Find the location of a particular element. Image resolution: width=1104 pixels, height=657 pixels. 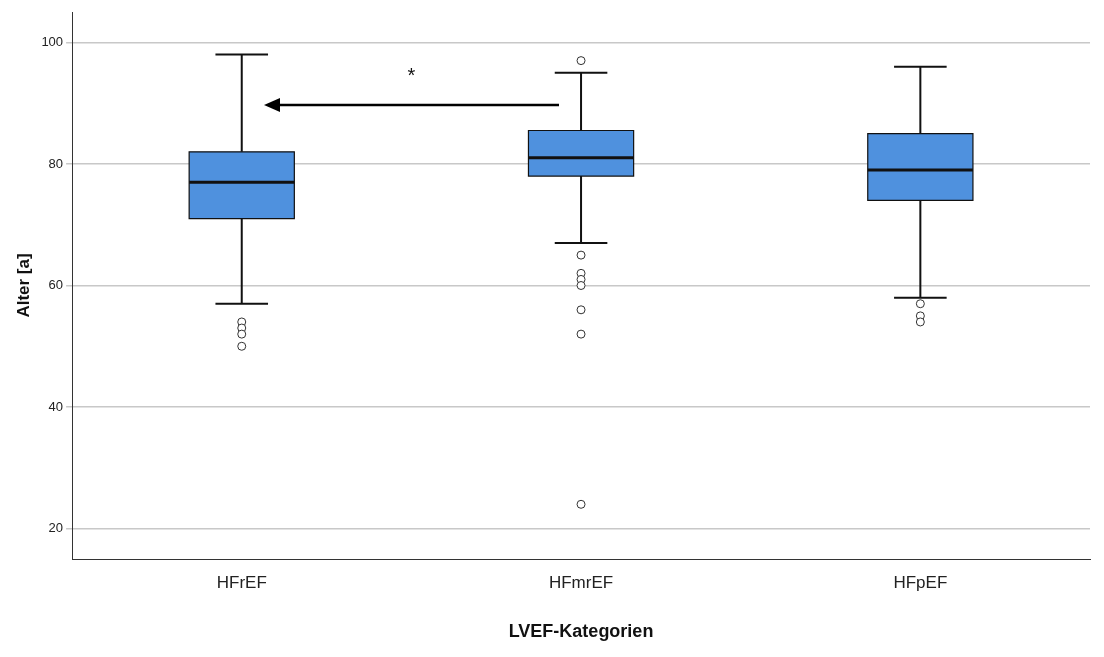

y-tick-label: 60 is located at coordinates (56, 285).